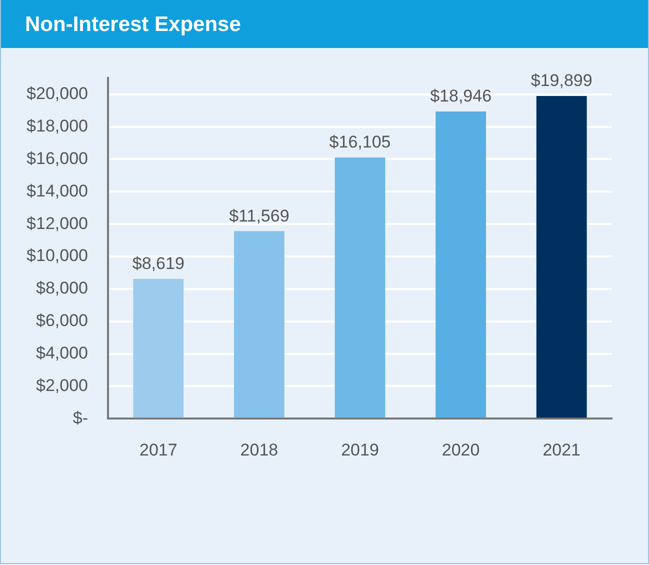 The width and height of the screenshot is (649, 565). What do you see at coordinates (62, 385) in the screenshot?
I see `y-tick-label: $2,000` at bounding box center [62, 385].